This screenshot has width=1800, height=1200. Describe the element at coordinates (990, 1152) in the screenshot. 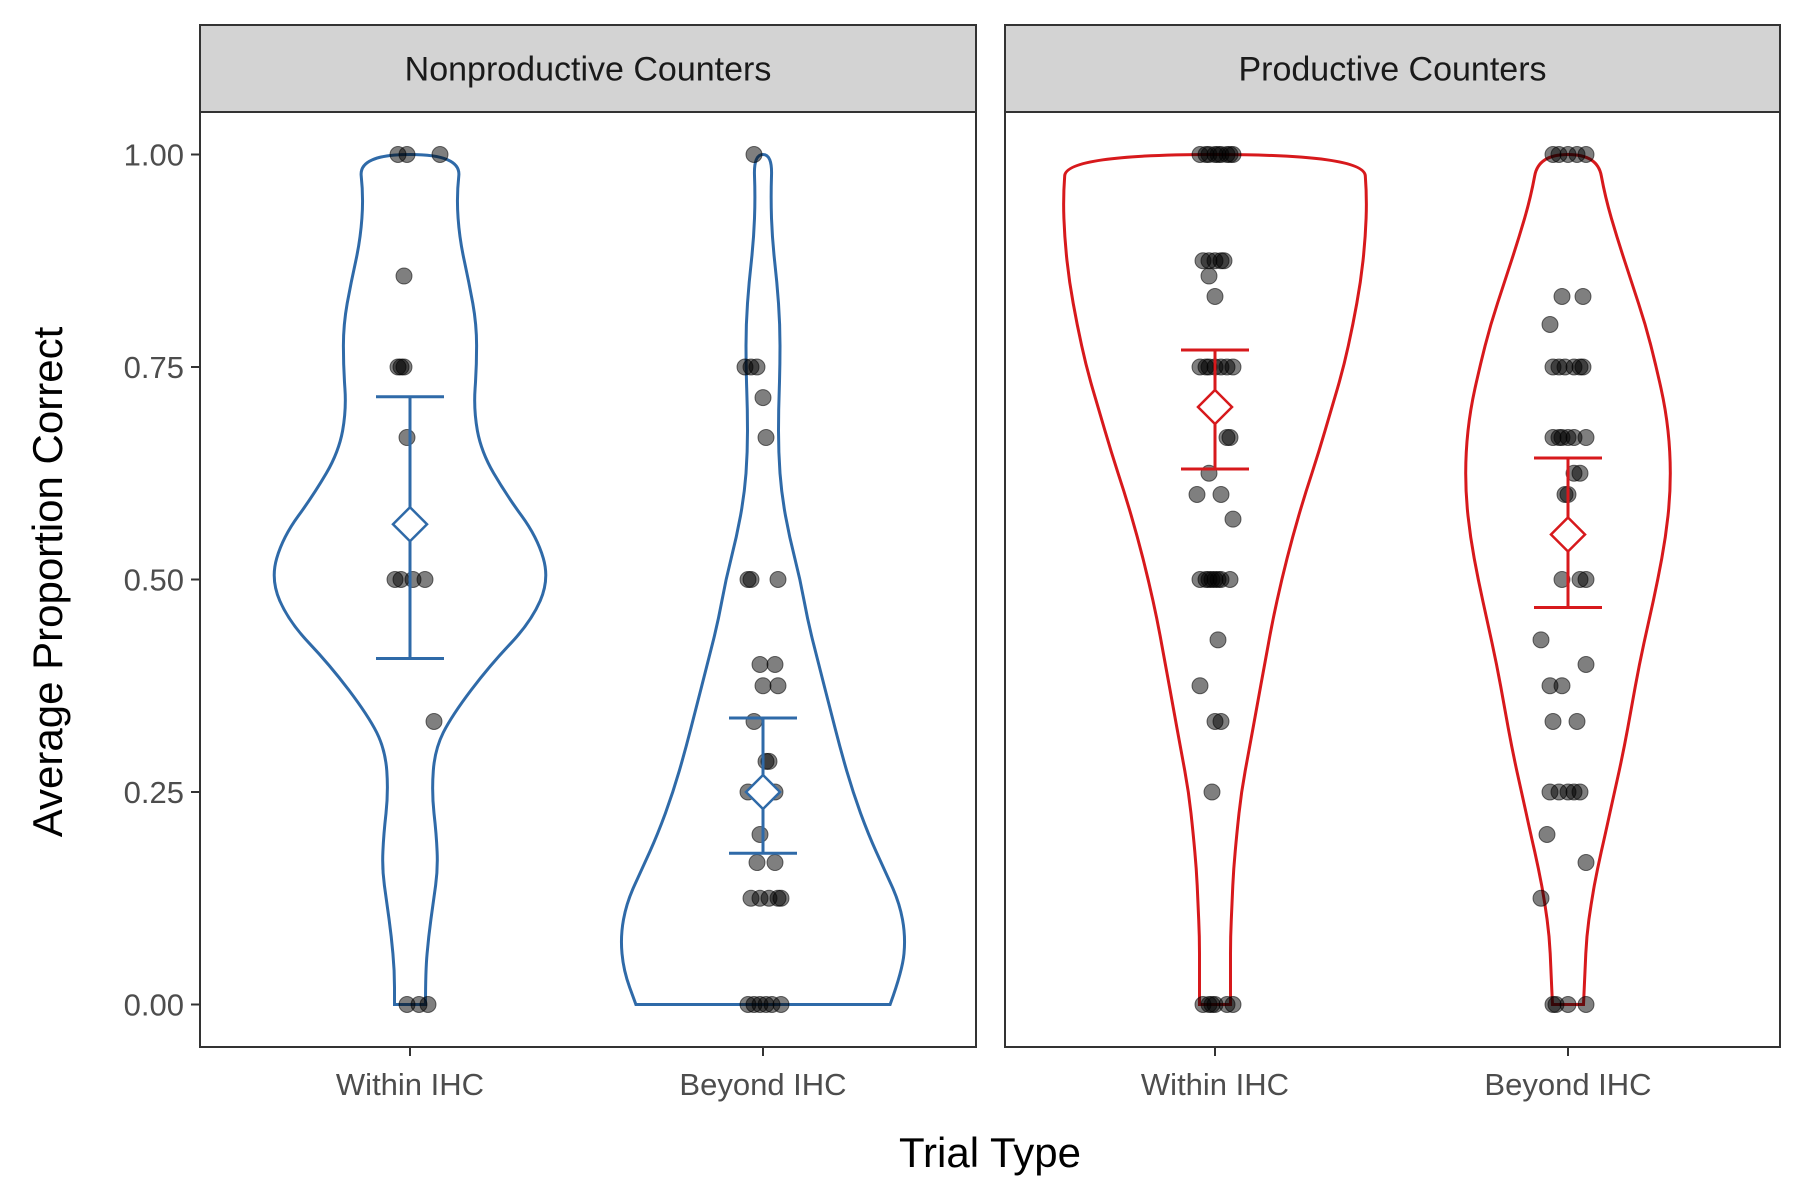

I see `x-axis-title: Trial Type` at that location.